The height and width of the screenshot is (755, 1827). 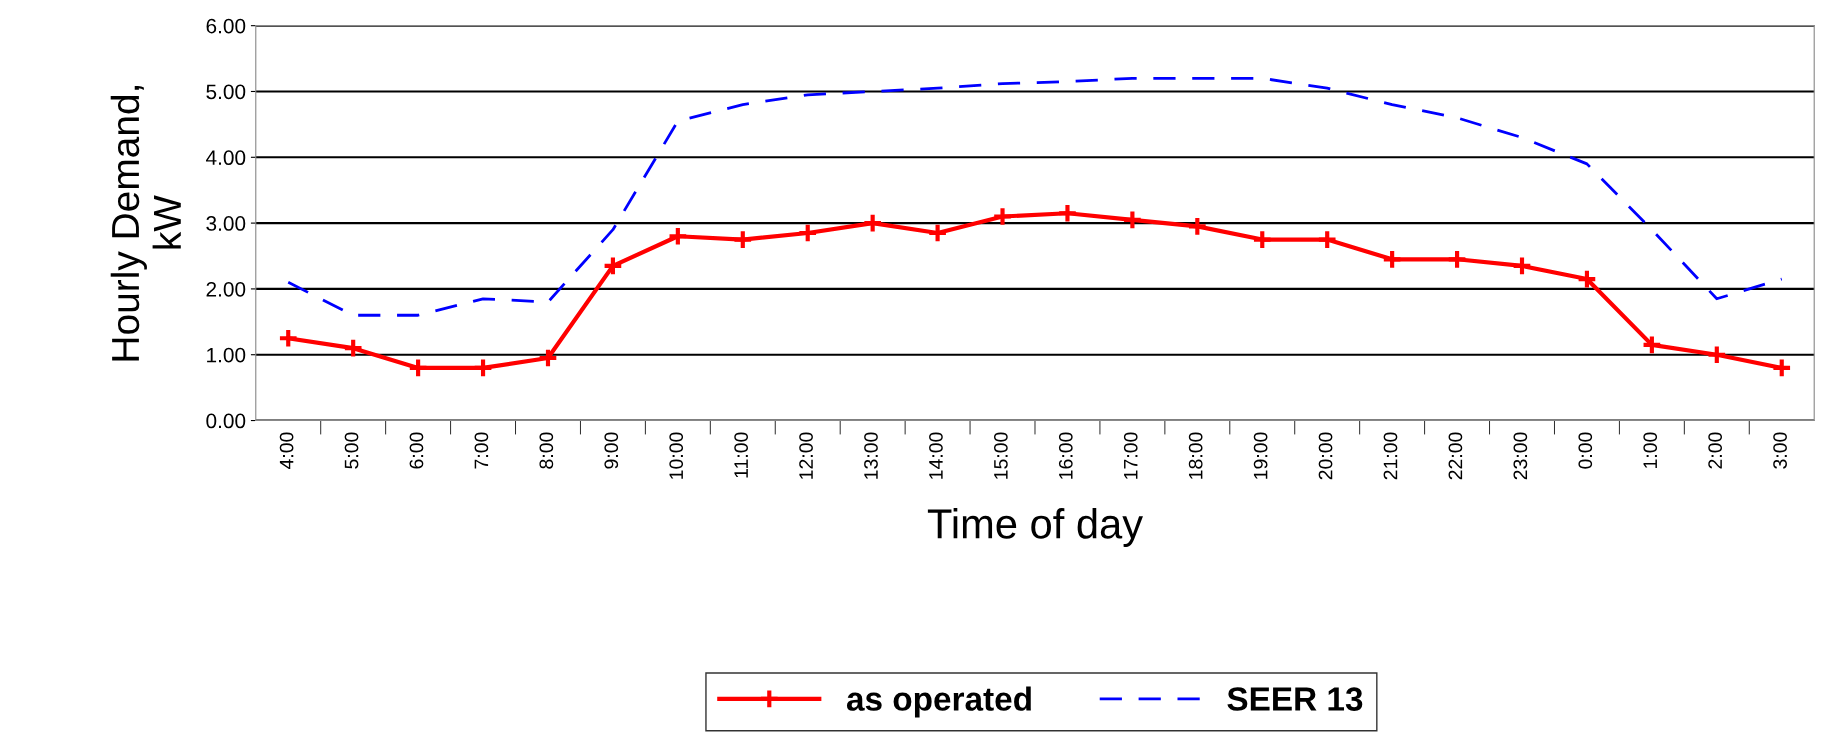 I want to click on x-tick-label: 9:00, so click(x=611, y=450).